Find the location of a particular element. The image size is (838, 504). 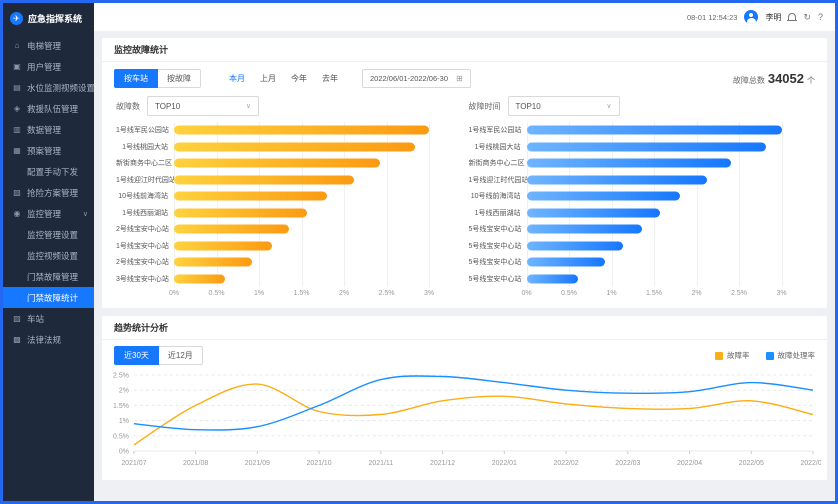

fault-total-label: 故障总数 is located at coordinates (748, 80).